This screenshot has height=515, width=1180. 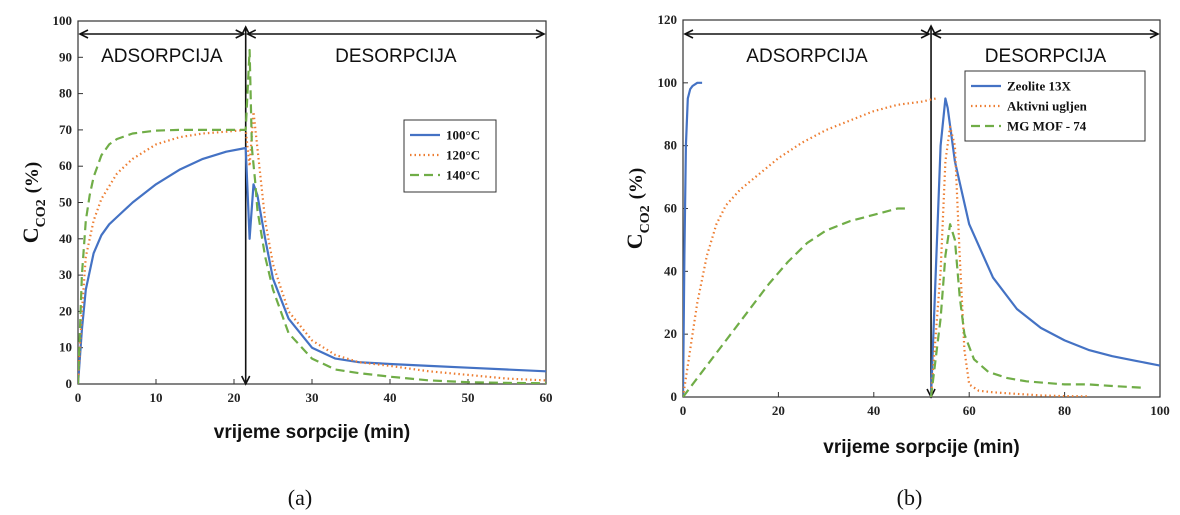 What do you see at coordinates (1064, 410) in the screenshot?
I see `x-tick-label: 80` at bounding box center [1064, 410].